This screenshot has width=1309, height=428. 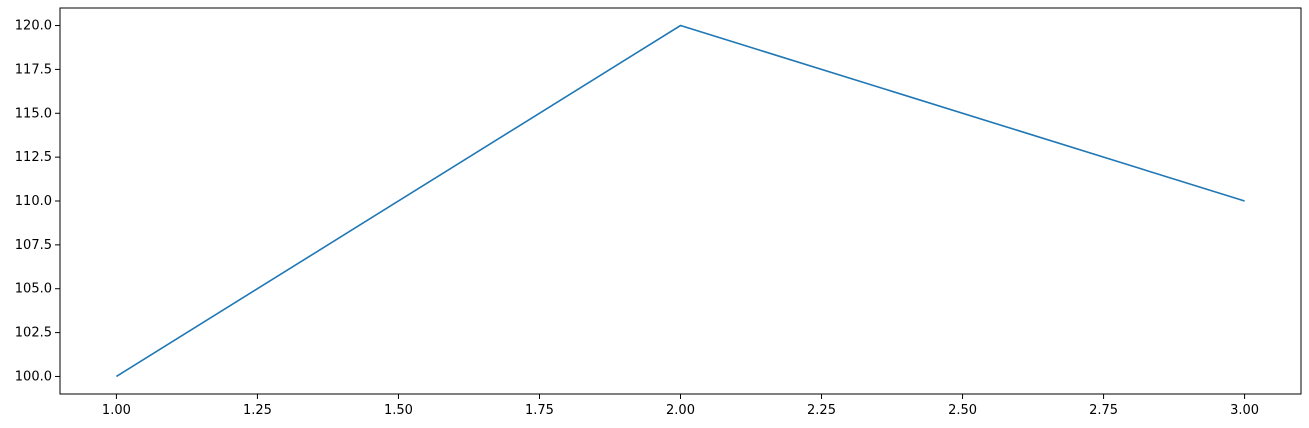 What do you see at coordinates (33, 26) in the screenshot?
I see `y-tick-label: 120.0` at bounding box center [33, 26].